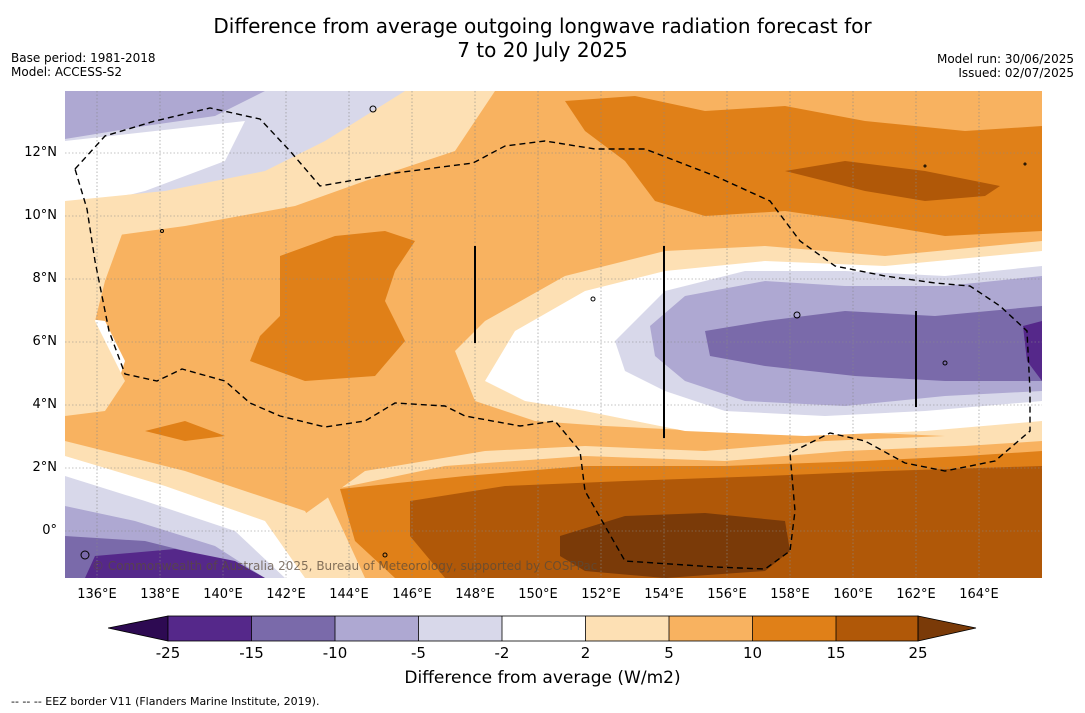 This screenshot has height=713, width=1085. What do you see at coordinates (349, 594) in the screenshot?
I see `lon-label-144e: 144°E` at bounding box center [349, 594].